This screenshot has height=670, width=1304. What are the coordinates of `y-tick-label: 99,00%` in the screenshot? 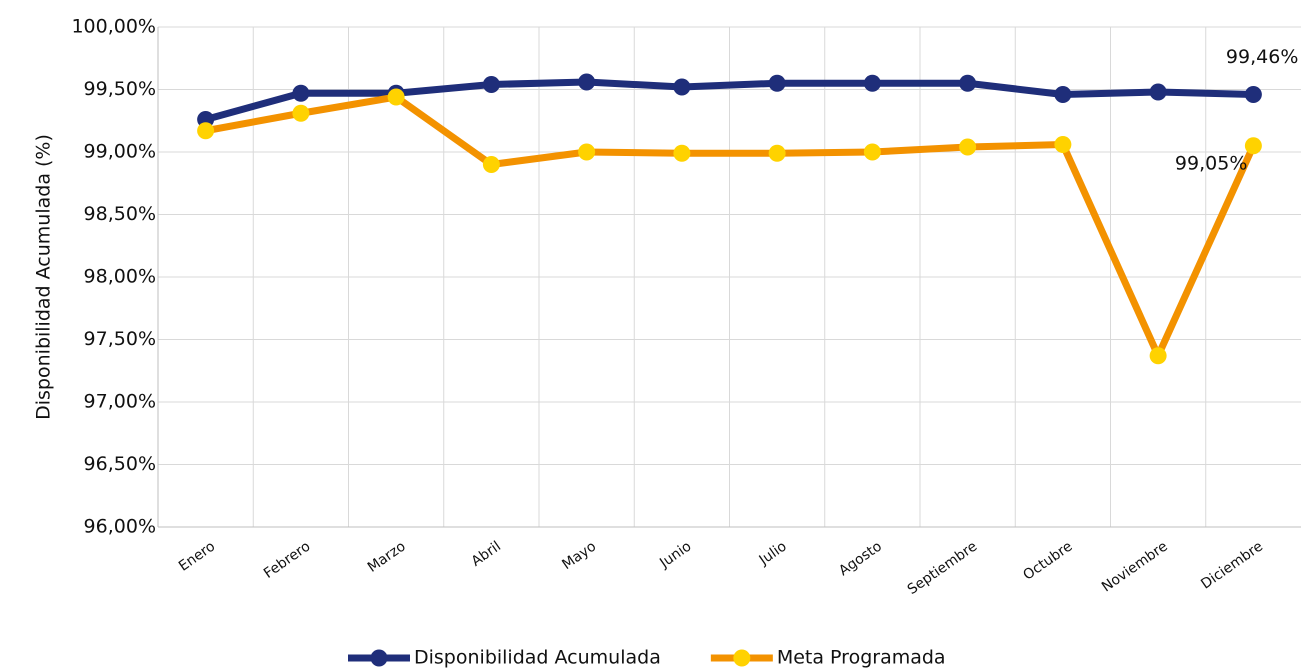 It's located at (120, 152).